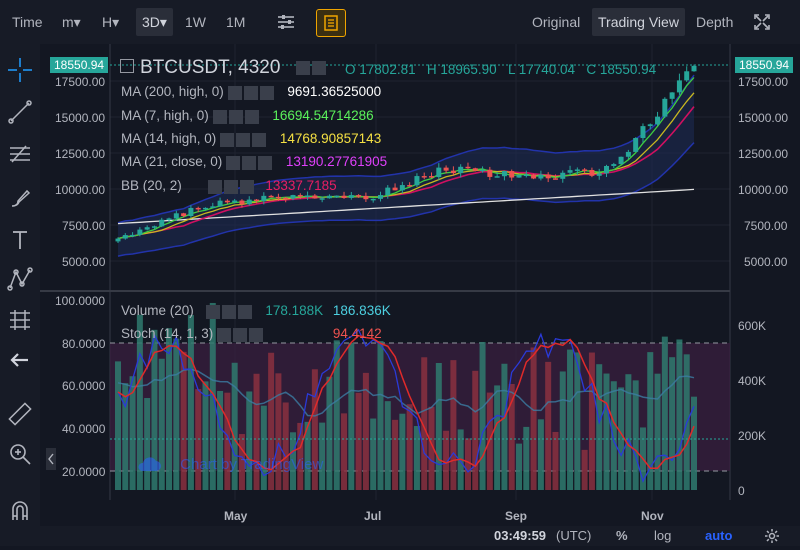 The height and width of the screenshot is (550, 800). Describe the element at coordinates (331, 23) in the screenshot. I see `indicators-icon` at that location.